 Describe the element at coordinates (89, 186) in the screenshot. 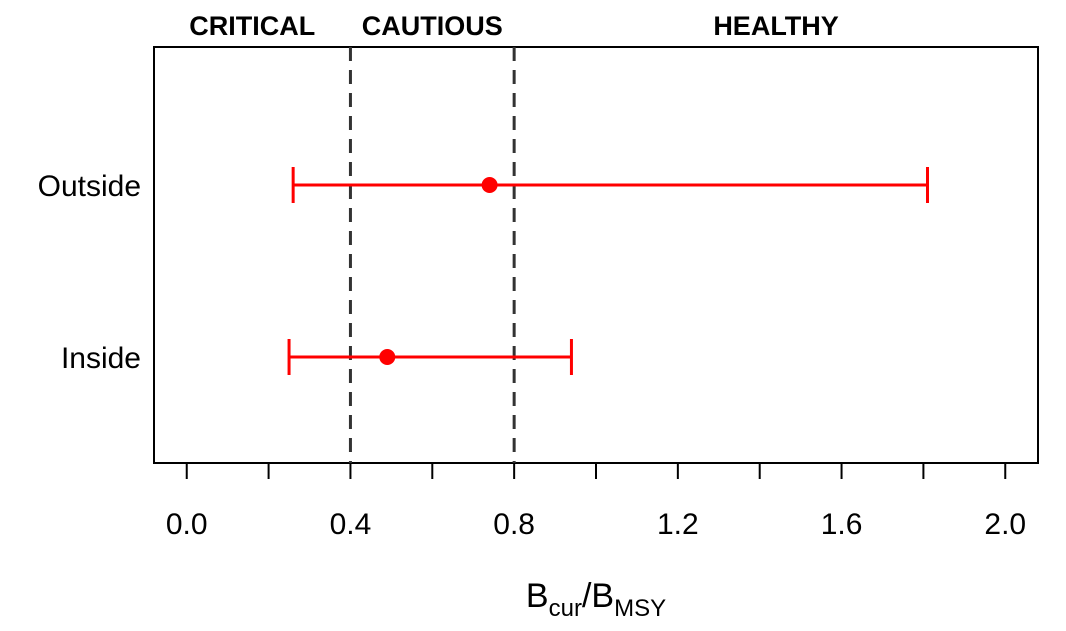

I see `category-label-outside: Outside` at that location.